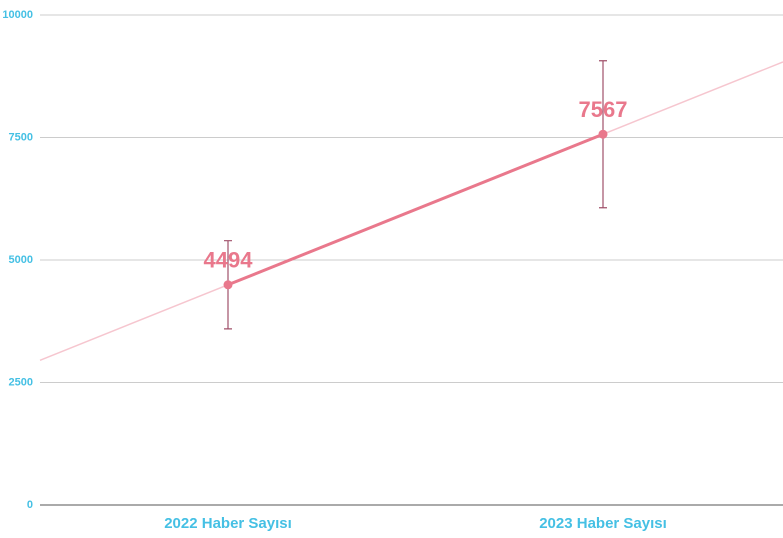 Image resolution: width=783 pixels, height=538 pixels. I want to click on y-tick-label: 2500, so click(21, 382).